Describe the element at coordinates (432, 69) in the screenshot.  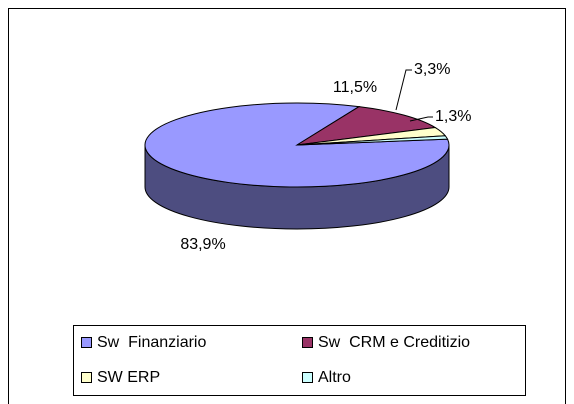
I see `data-label: 3,3%` at that location.